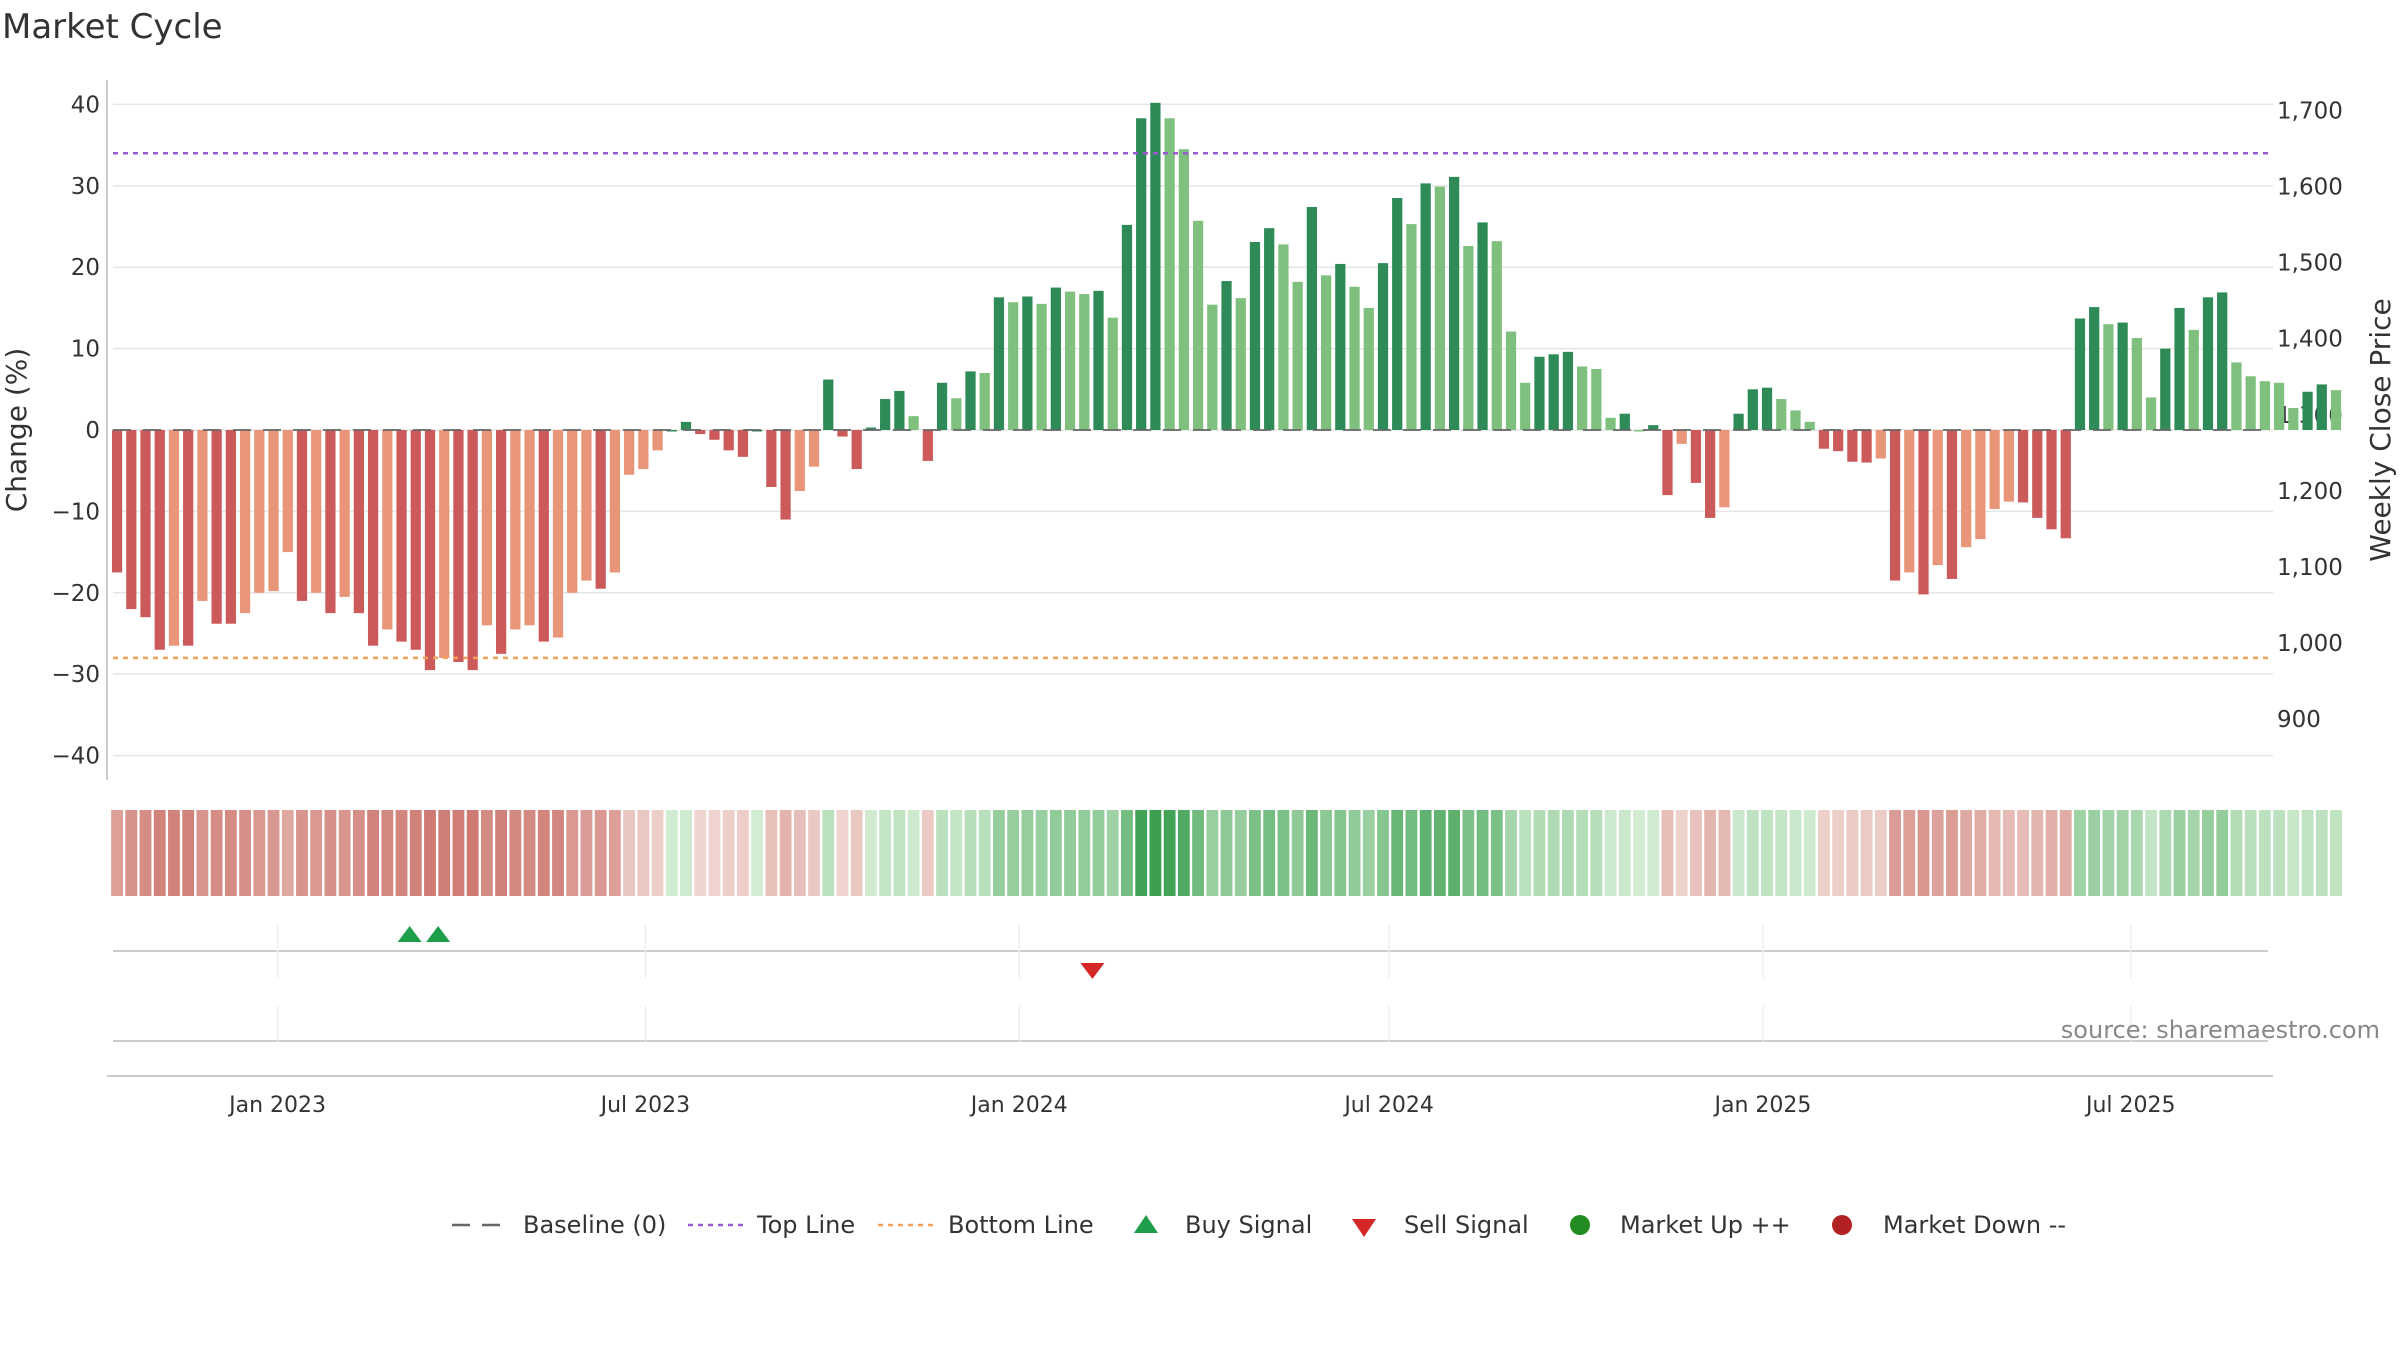  Describe the element at coordinates (1226, 853) in the screenshot. I see `heat-strip` at that location.